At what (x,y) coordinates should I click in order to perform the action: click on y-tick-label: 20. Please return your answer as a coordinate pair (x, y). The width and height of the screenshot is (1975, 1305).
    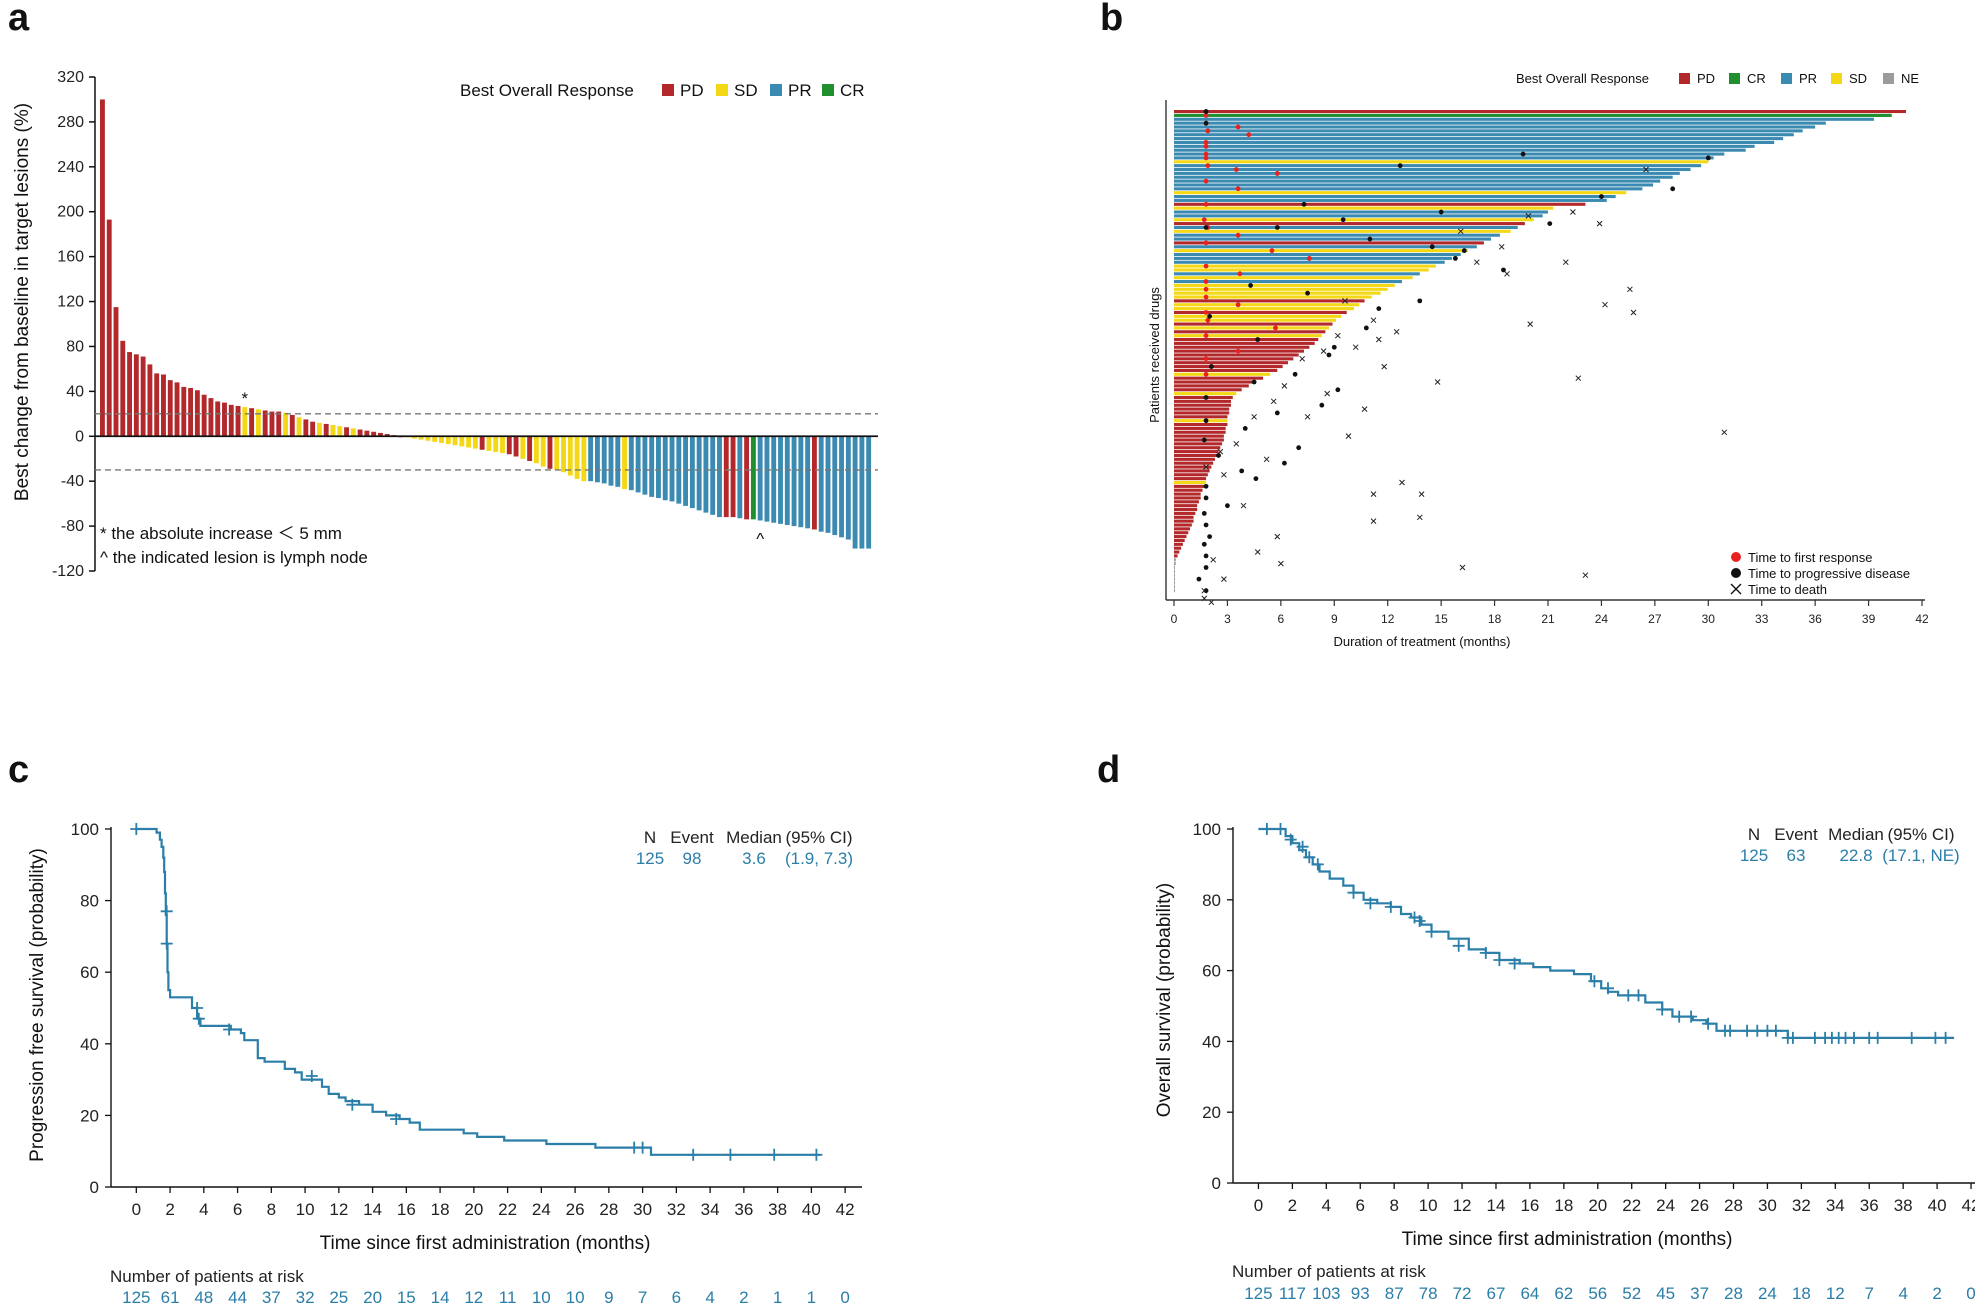
    Looking at the image, I should click on (1211, 1112).